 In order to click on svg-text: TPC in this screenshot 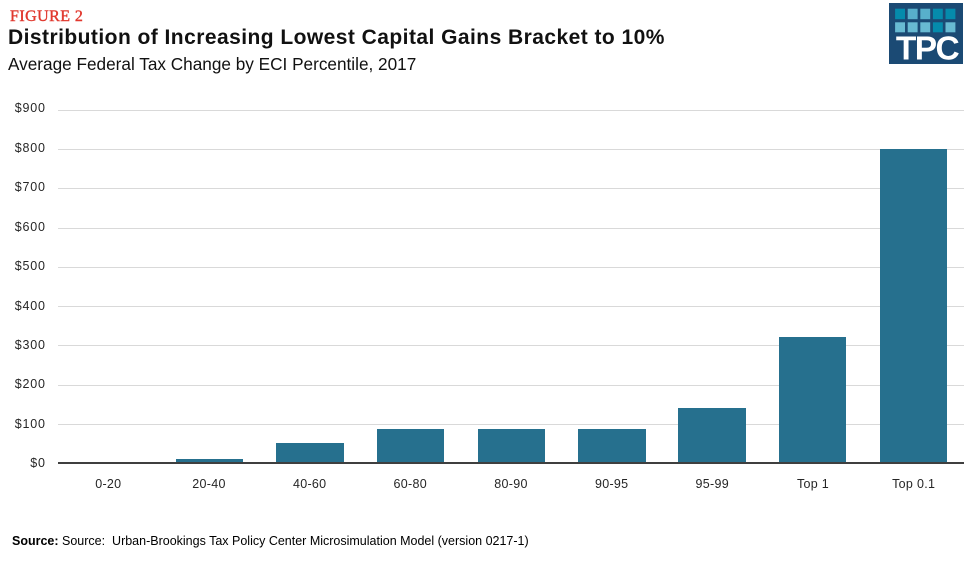, I will do `click(928, 47)`.